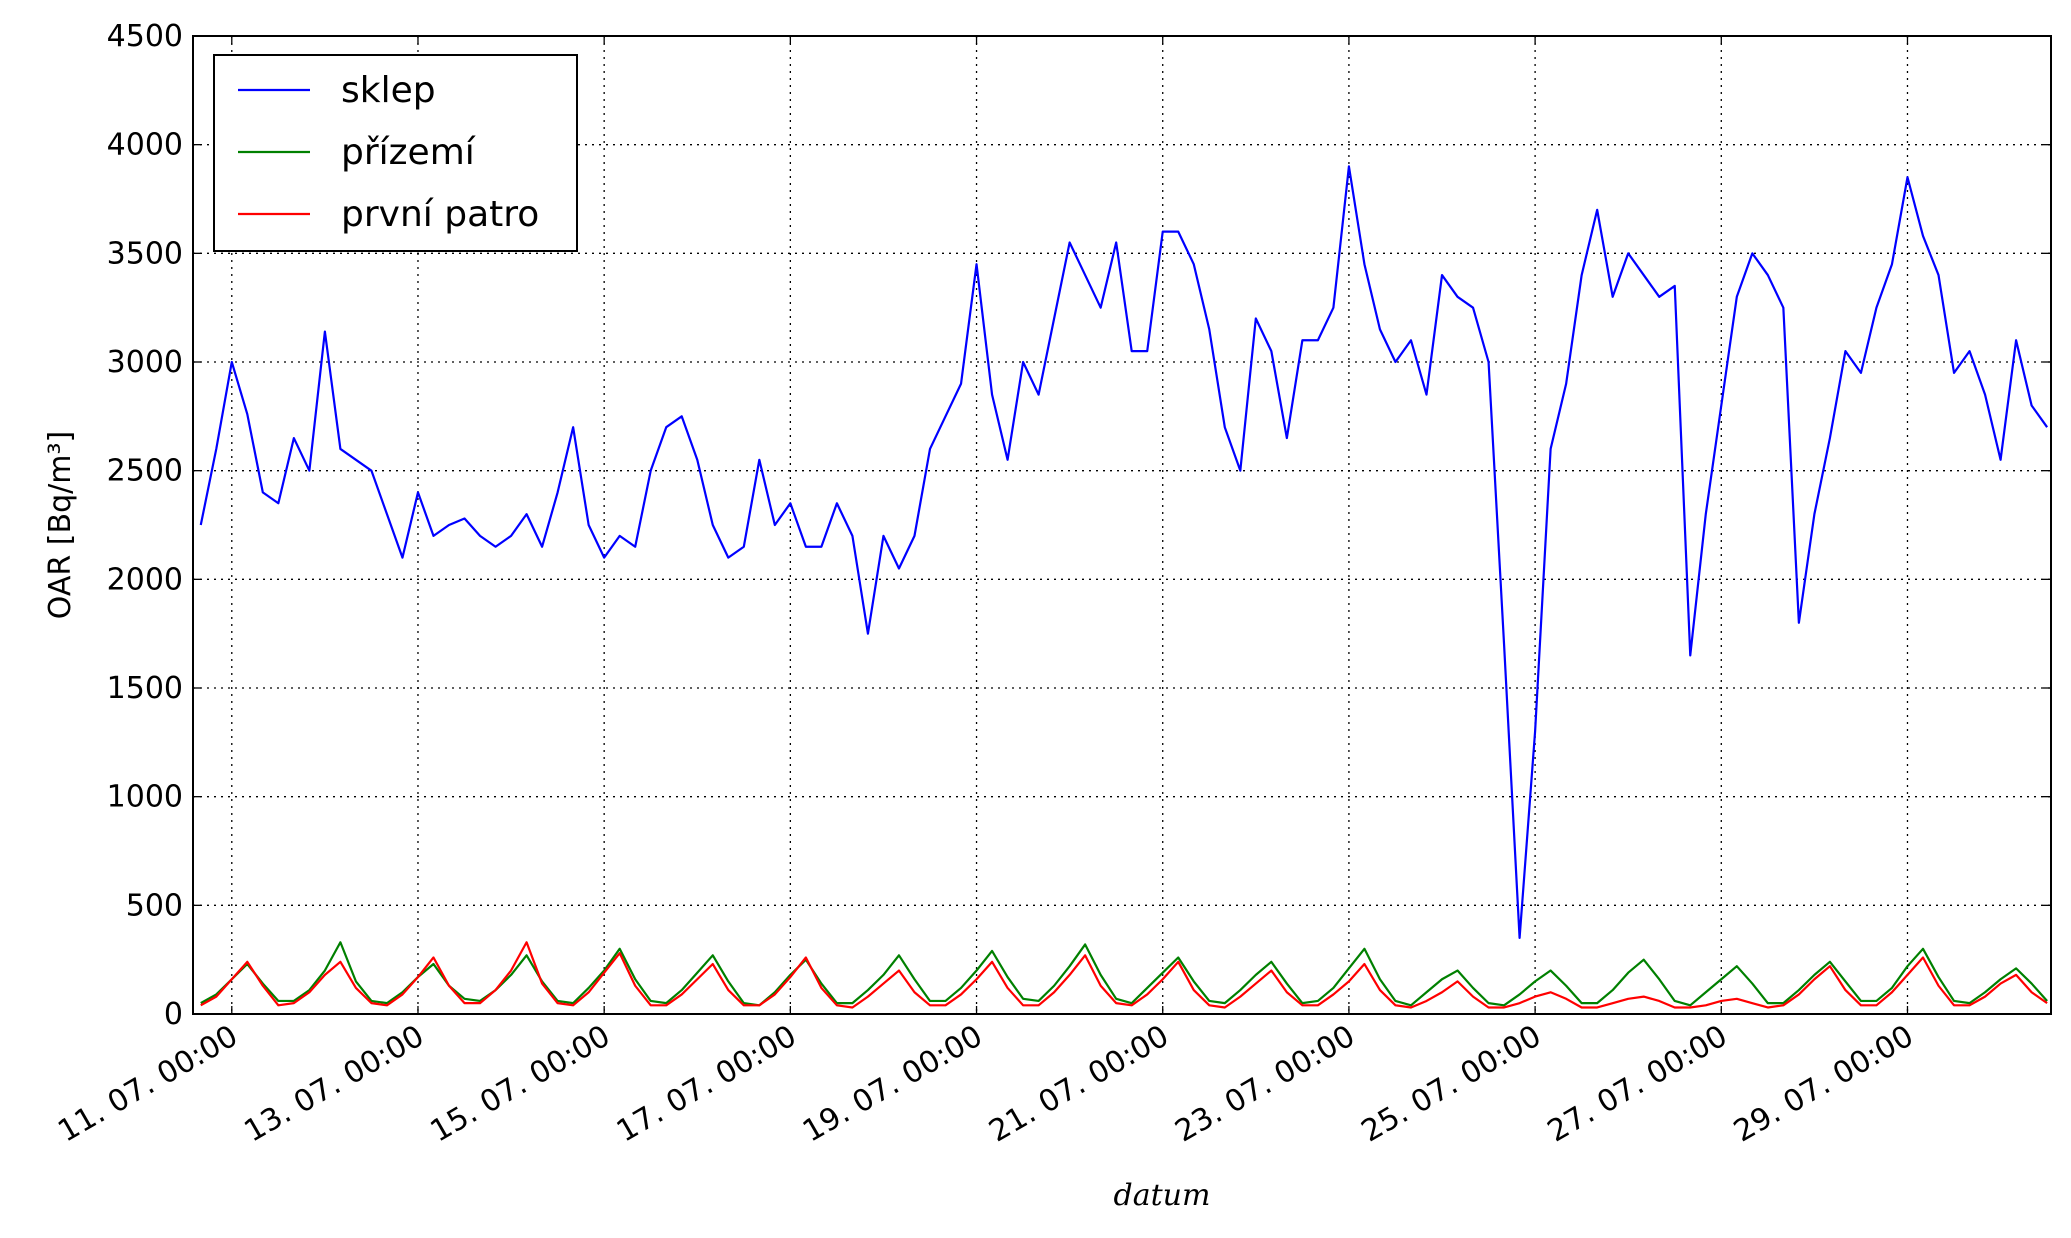 The width and height of the screenshot is (2071, 1238). What do you see at coordinates (145, 797) in the screenshot?
I see `y-tick-label: 1000` at bounding box center [145, 797].